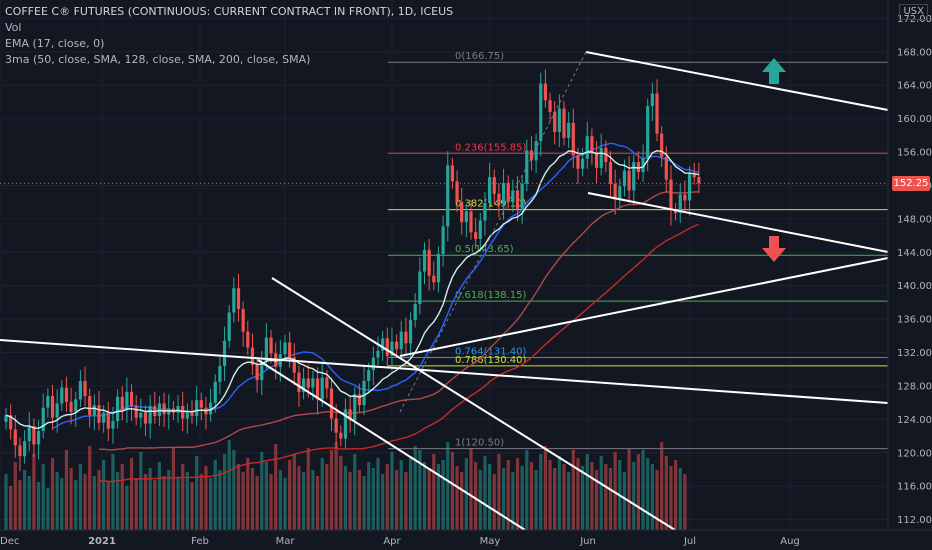  I want to click on ema-indicator-label: EMA (17, close, 0), so click(55, 43).